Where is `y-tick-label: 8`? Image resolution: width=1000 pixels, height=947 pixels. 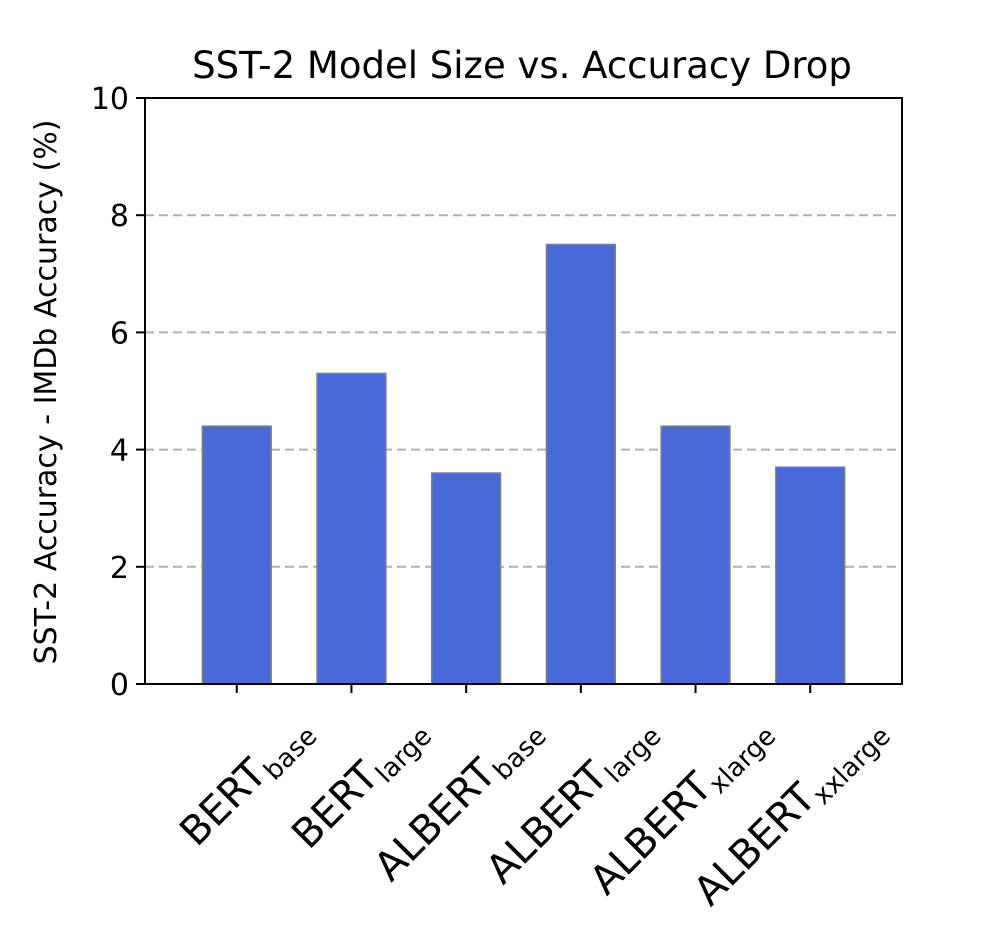
y-tick-label: 8 is located at coordinates (119, 216).